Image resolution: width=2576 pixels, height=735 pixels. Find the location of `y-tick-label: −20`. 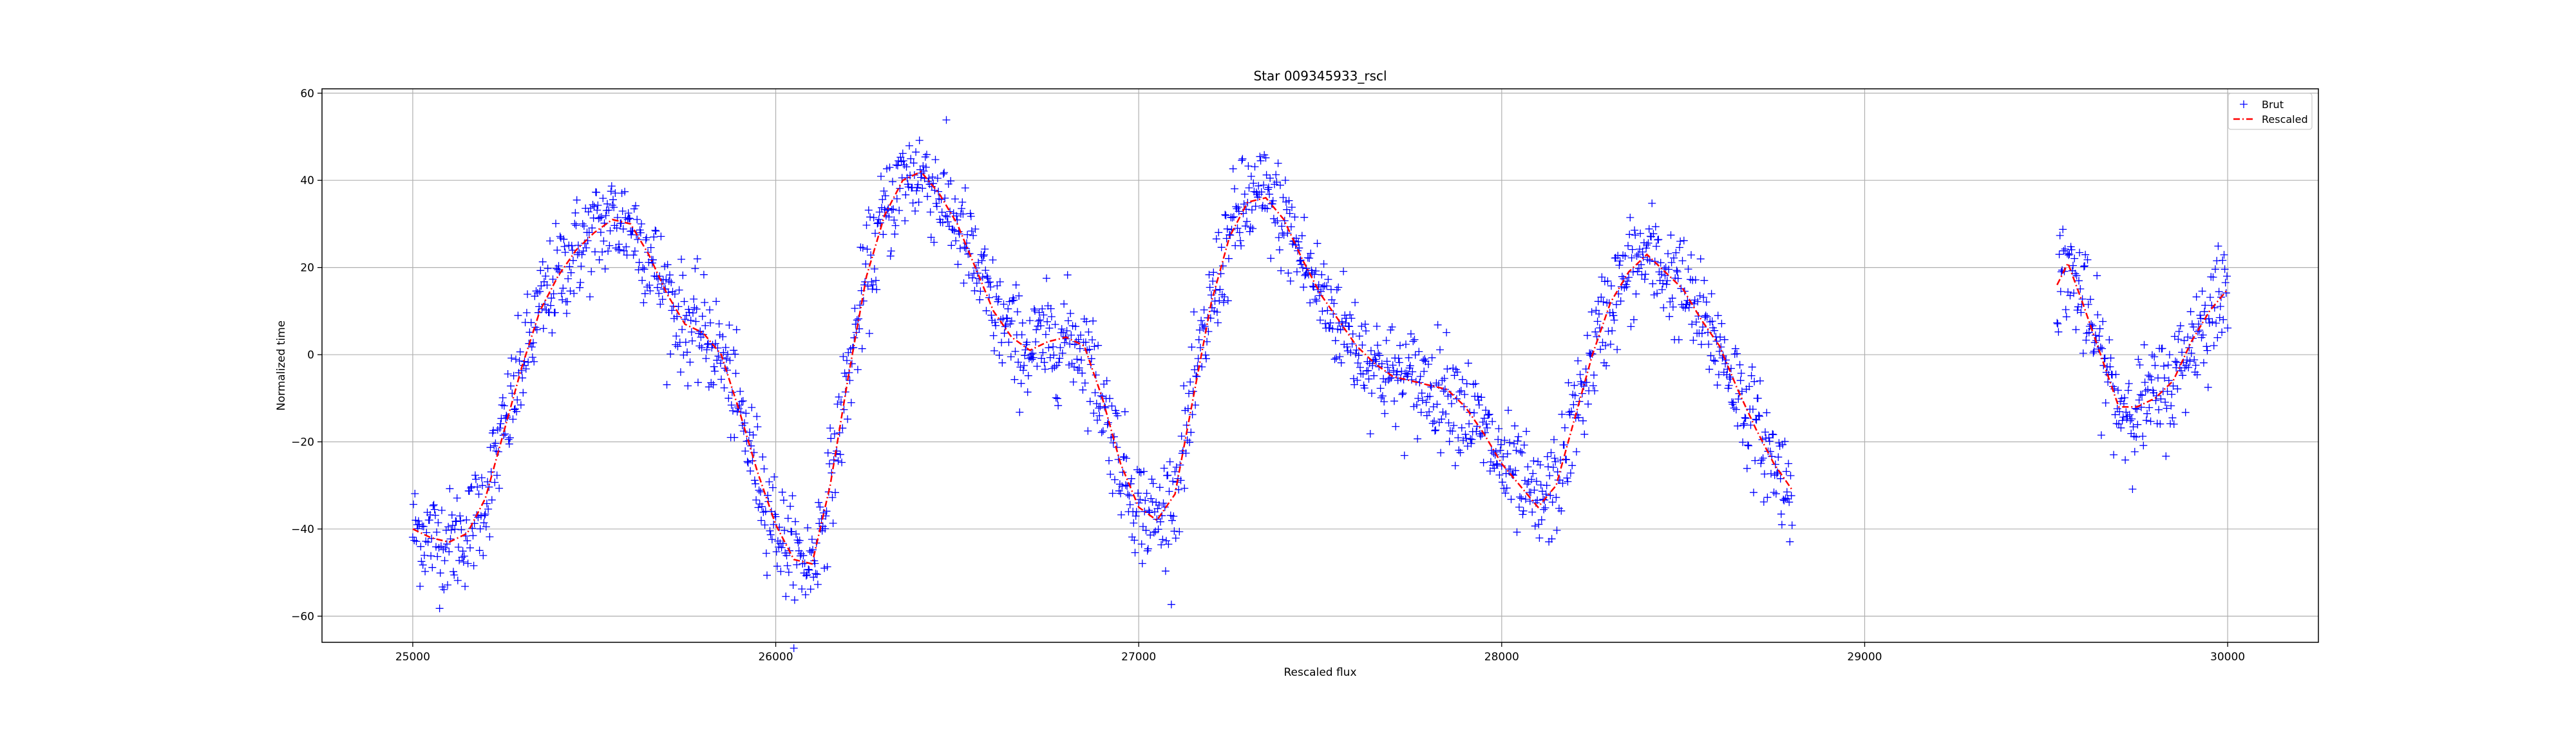

y-tick-label: −20 is located at coordinates (302, 442).